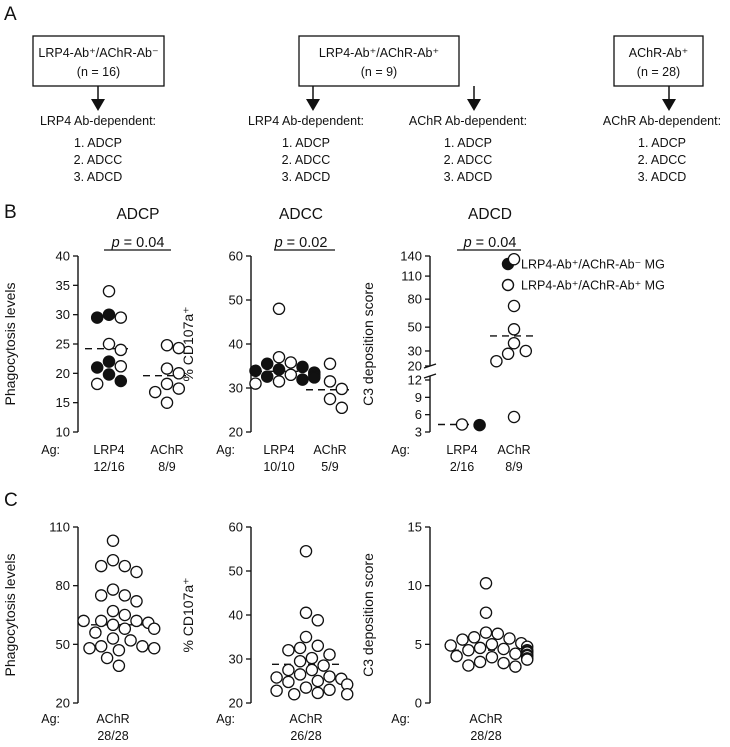 The height and width of the screenshot is (747, 730). What do you see at coordinates (461, 450) in the screenshot?
I see `category-label: LRP4` at bounding box center [461, 450].